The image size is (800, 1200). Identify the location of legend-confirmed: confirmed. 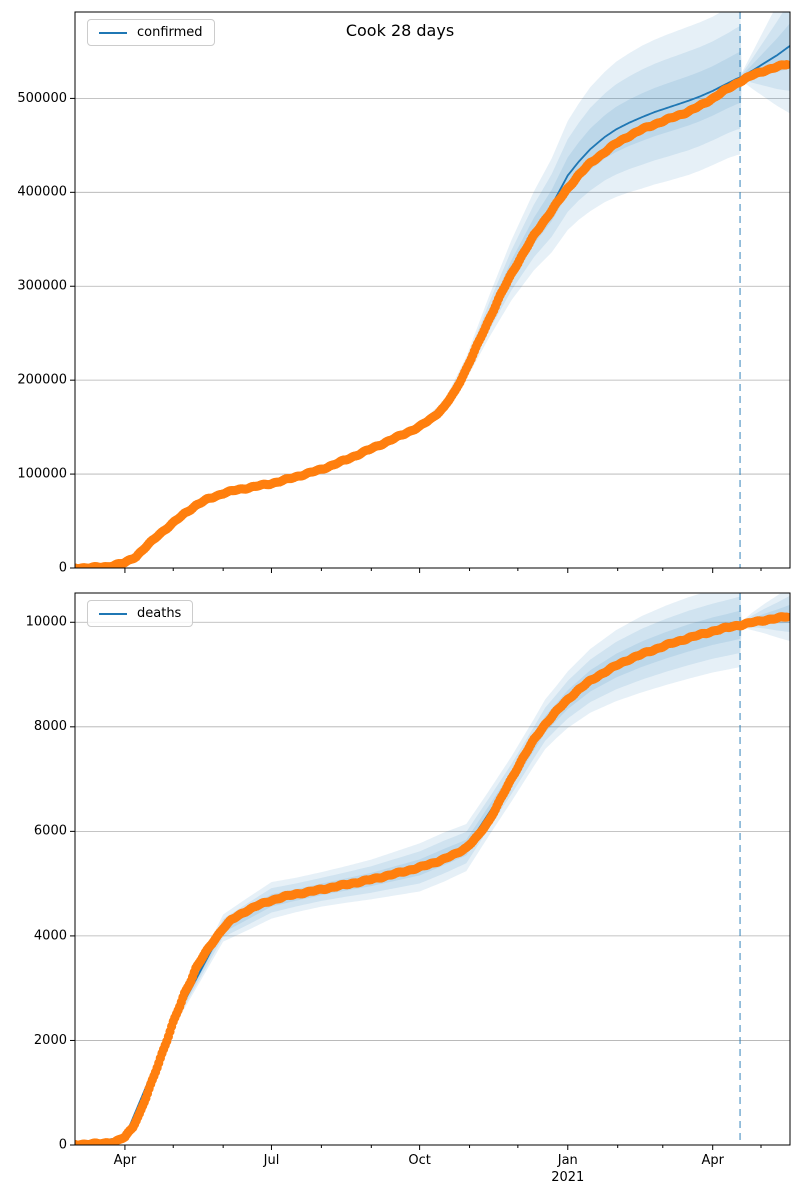
(151, 32).